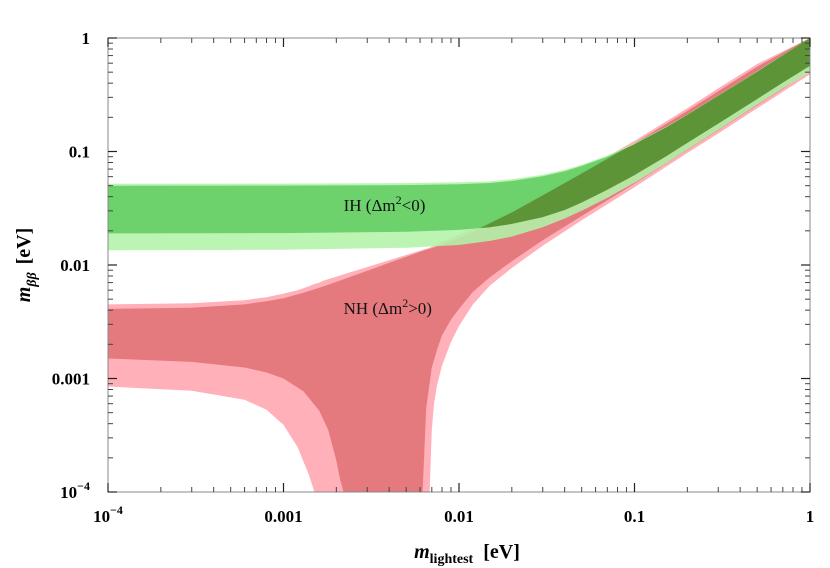 The width and height of the screenshot is (830, 568). I want to click on annotation-layer: IH (Δm2<0) NH (Δm2>0), so click(388, 255).